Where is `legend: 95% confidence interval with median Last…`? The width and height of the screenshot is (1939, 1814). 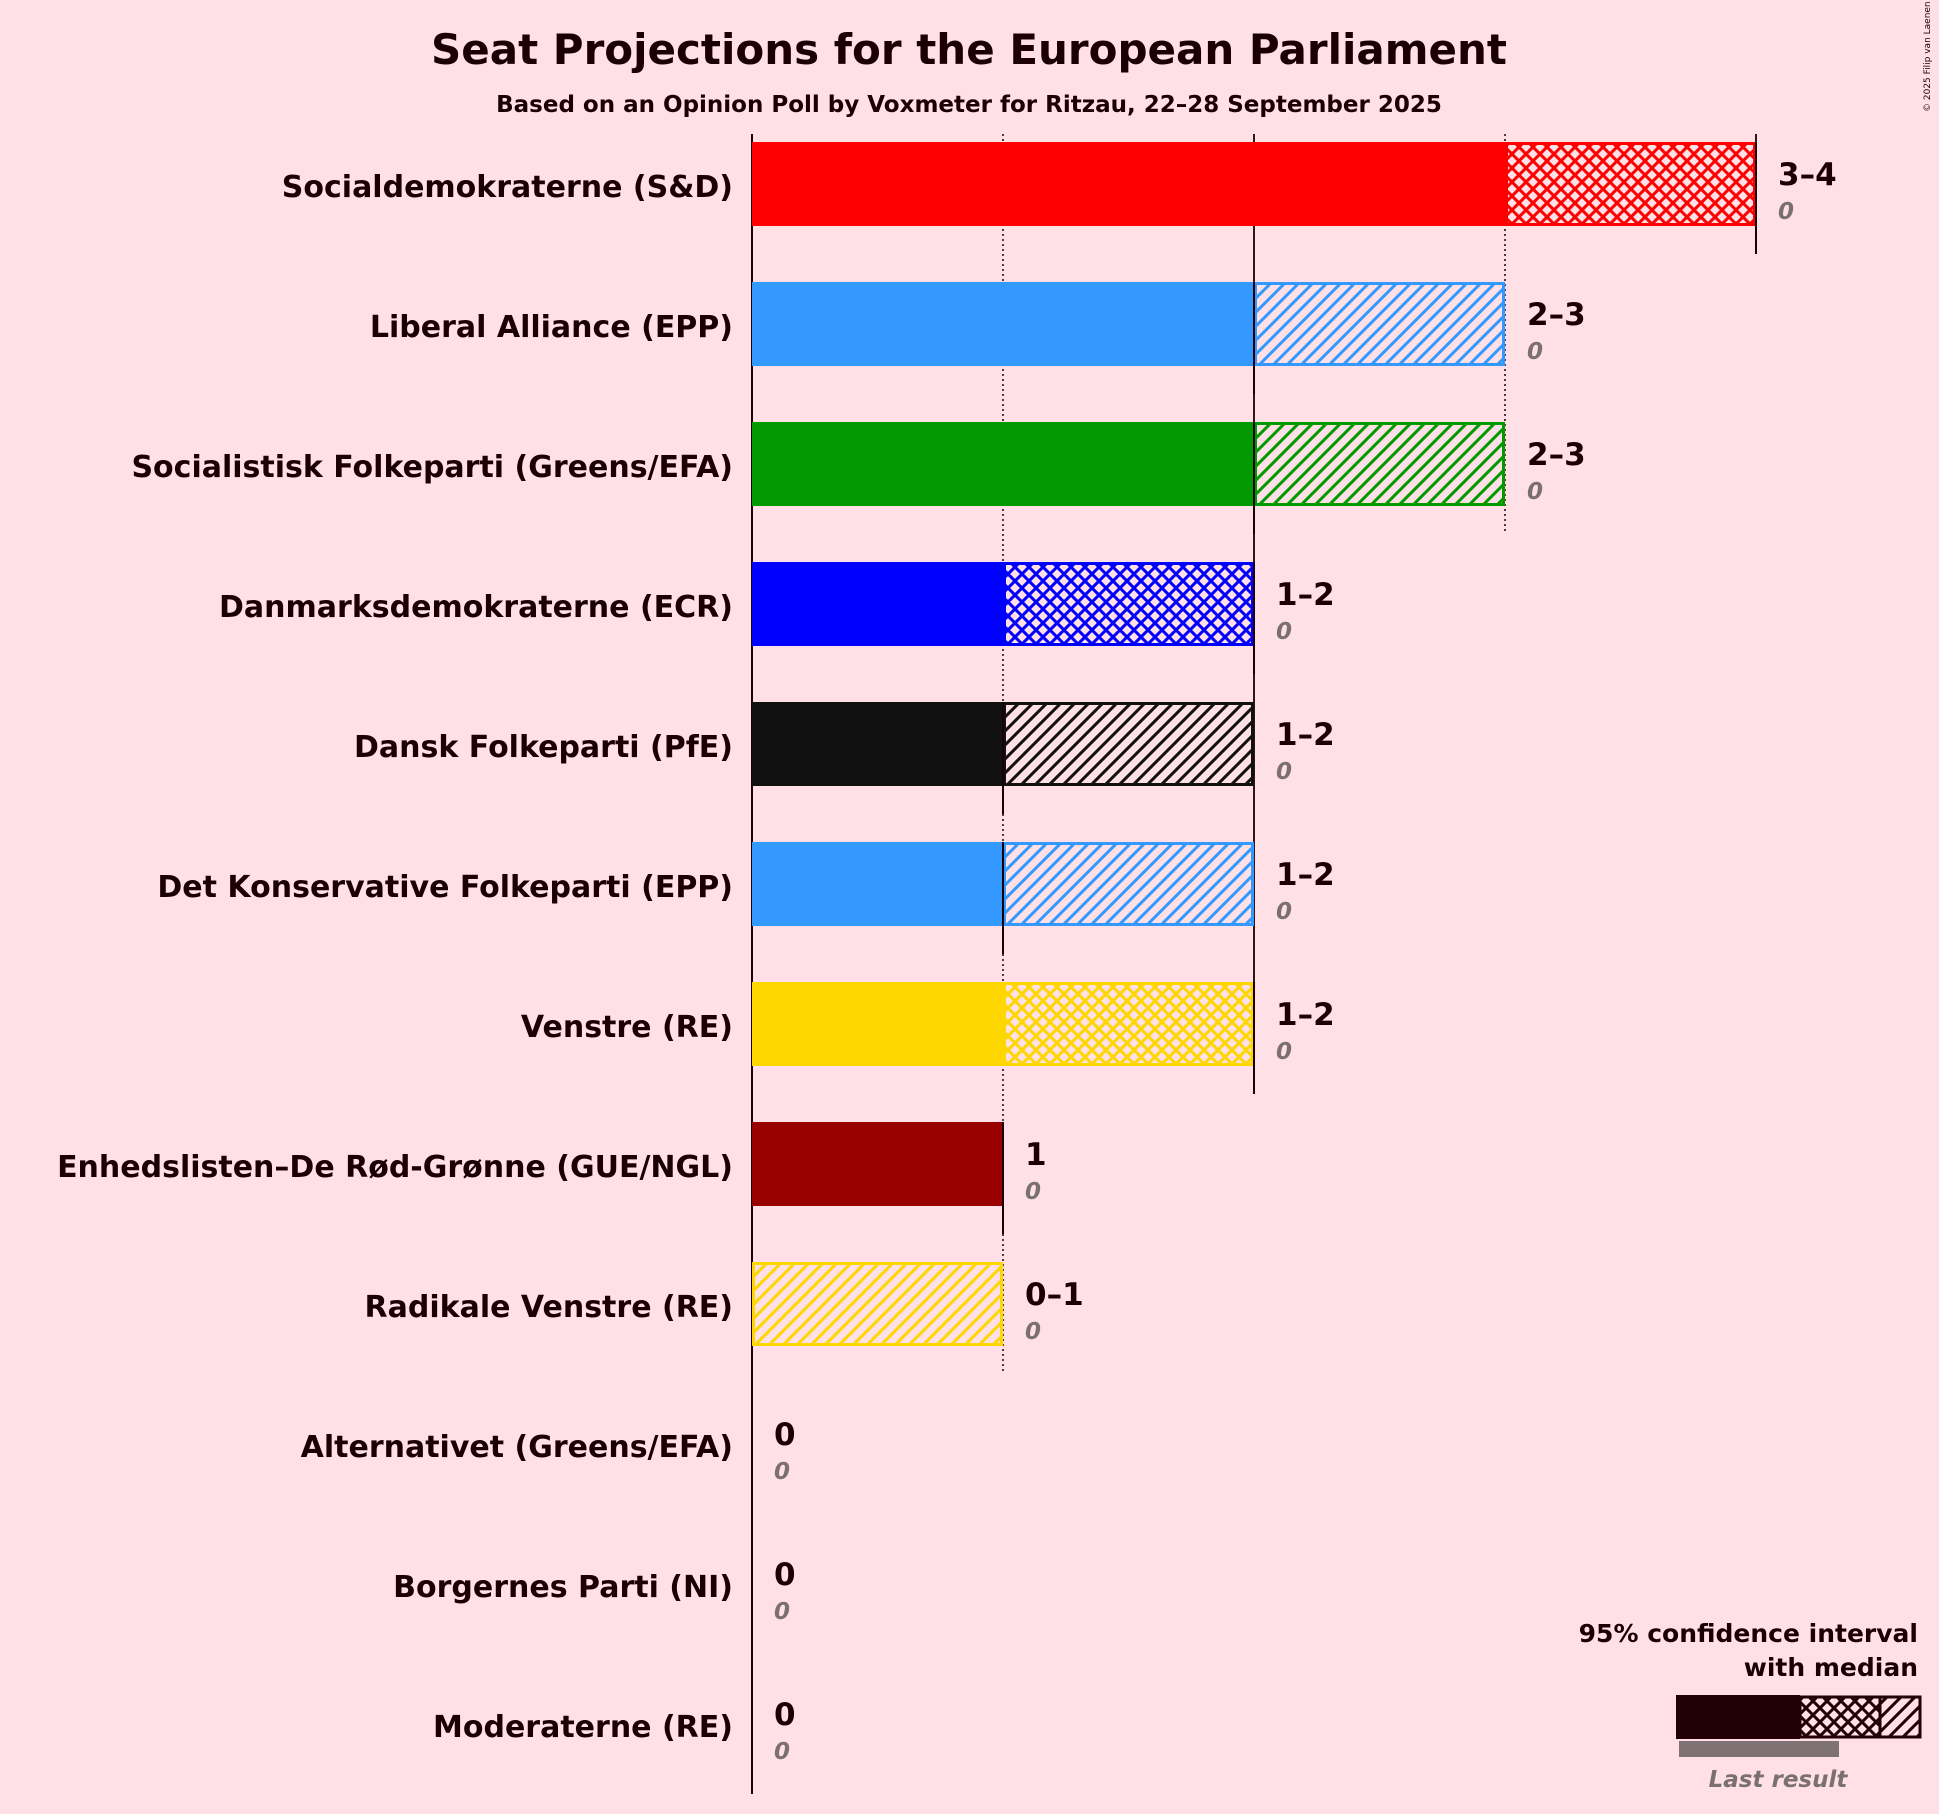
legend: 95% confidence interval with median Last… is located at coordinates (1750, 1706).